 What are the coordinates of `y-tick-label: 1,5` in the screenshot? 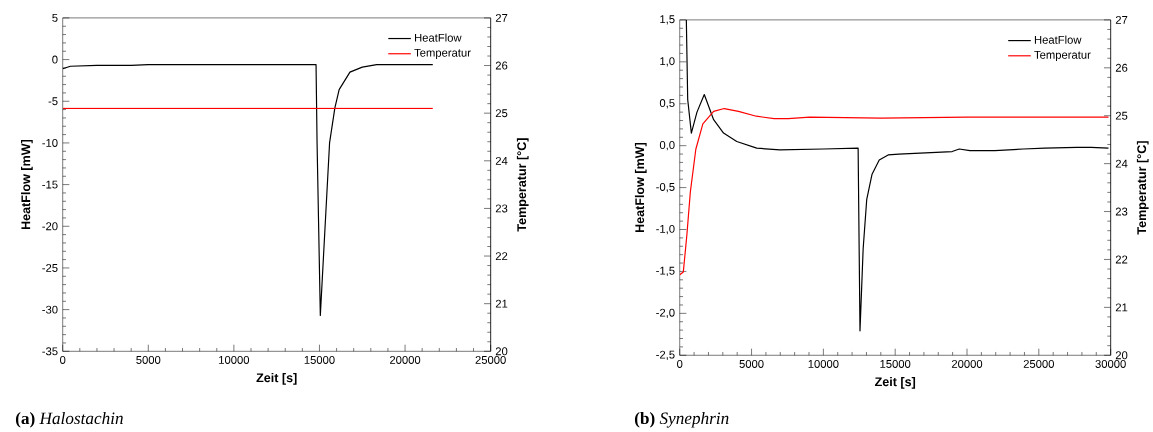 It's located at (667, 20).